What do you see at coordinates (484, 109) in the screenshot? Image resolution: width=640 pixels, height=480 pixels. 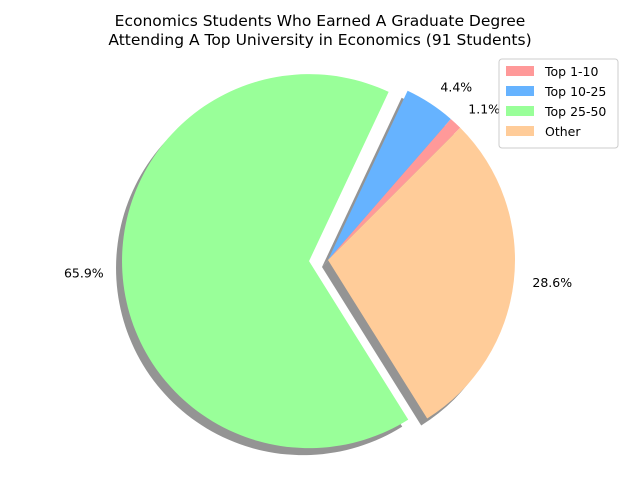 I see `pct-label-top-1-10: 1.1%` at bounding box center [484, 109].